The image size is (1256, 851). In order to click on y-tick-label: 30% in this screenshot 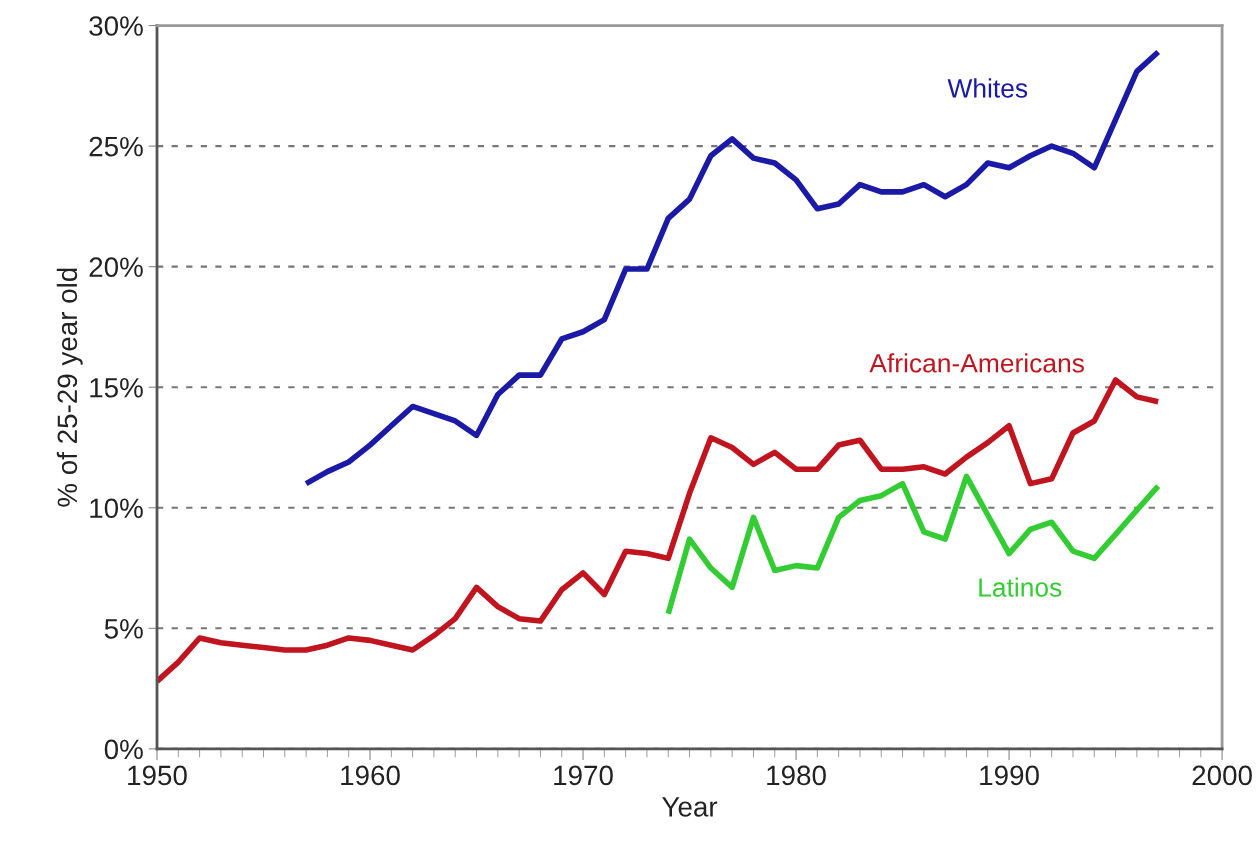, I will do `click(116, 26)`.